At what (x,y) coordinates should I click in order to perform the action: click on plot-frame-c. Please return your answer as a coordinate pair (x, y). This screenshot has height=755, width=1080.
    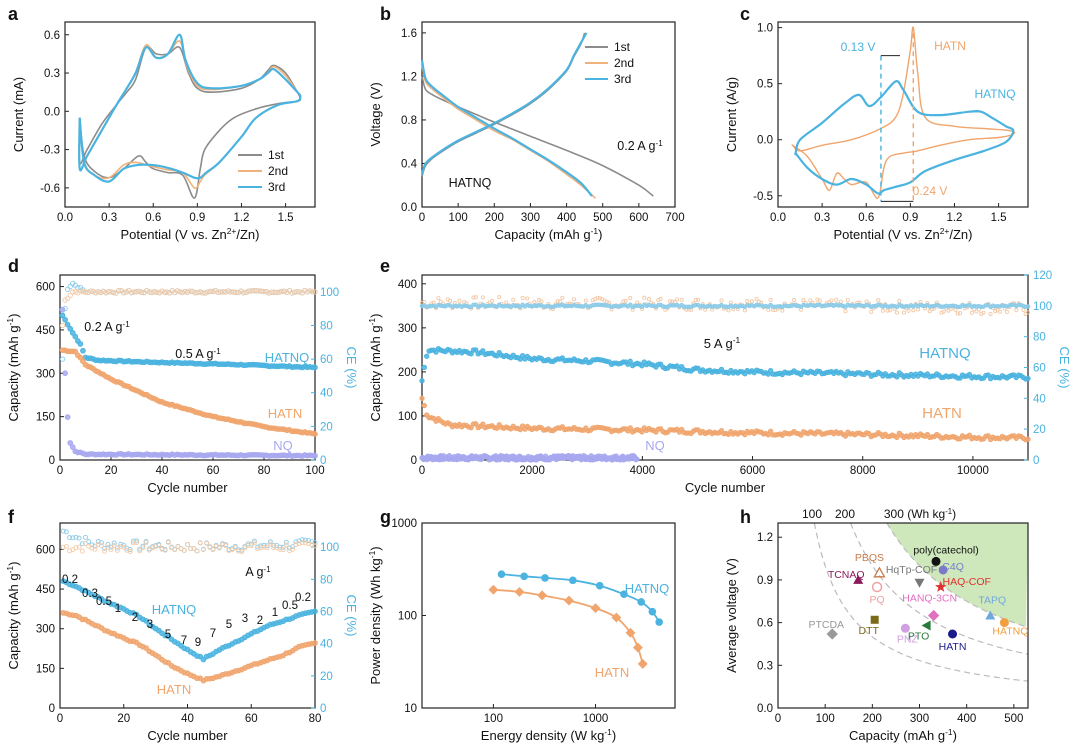
    Looking at the image, I should click on (903, 114).